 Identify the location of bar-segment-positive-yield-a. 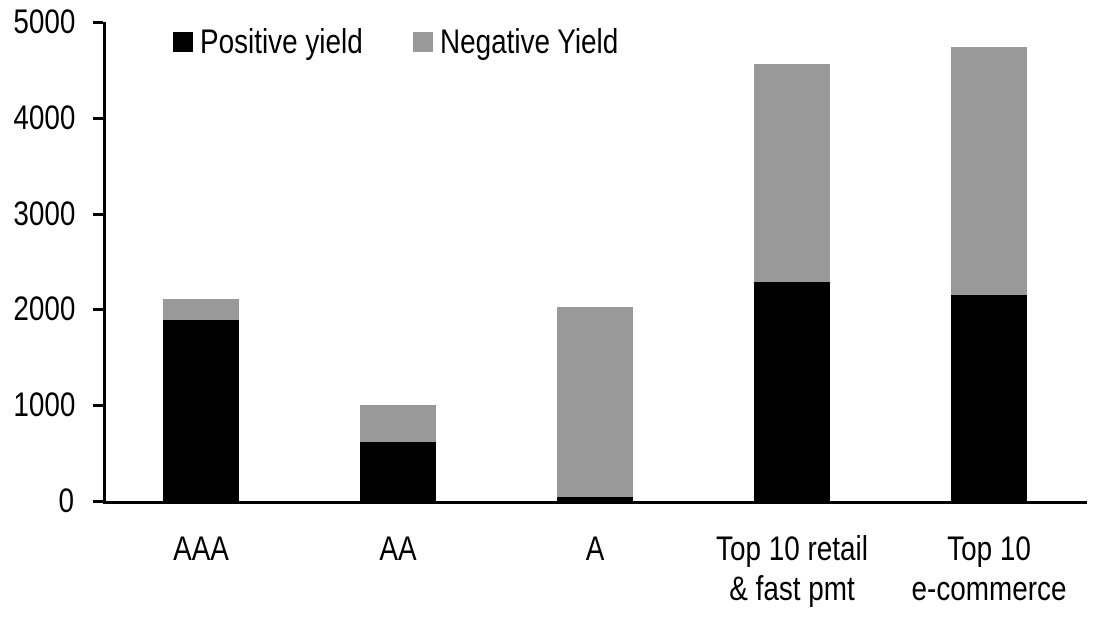
(595, 499).